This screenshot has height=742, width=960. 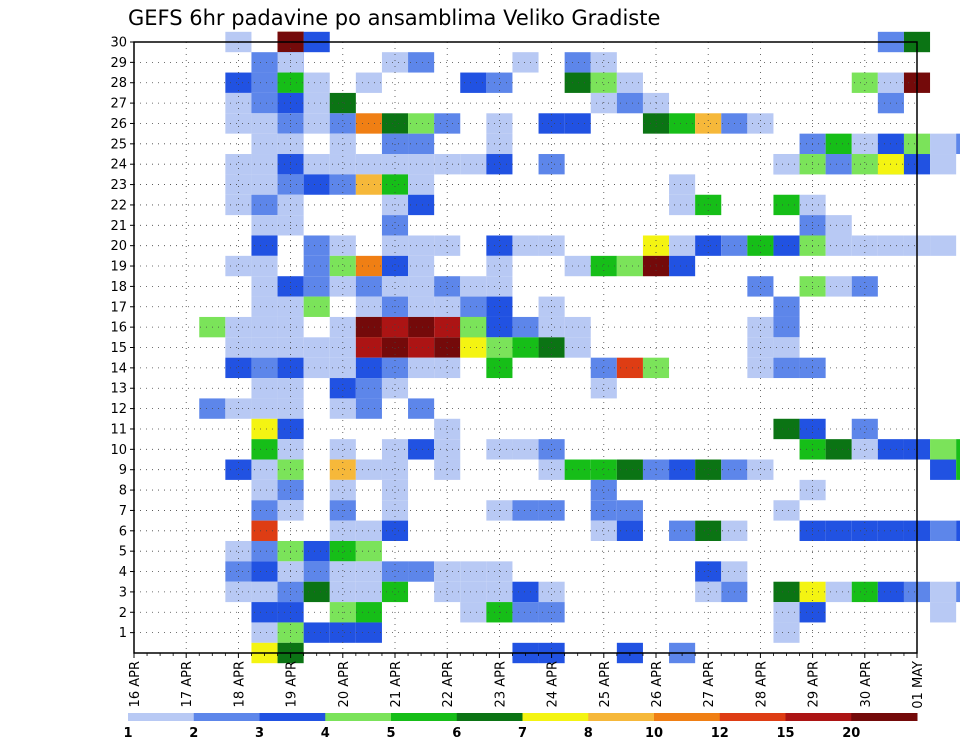 What do you see at coordinates (118, 63) in the screenshot?
I see `y-tick-label: 29` at bounding box center [118, 63].